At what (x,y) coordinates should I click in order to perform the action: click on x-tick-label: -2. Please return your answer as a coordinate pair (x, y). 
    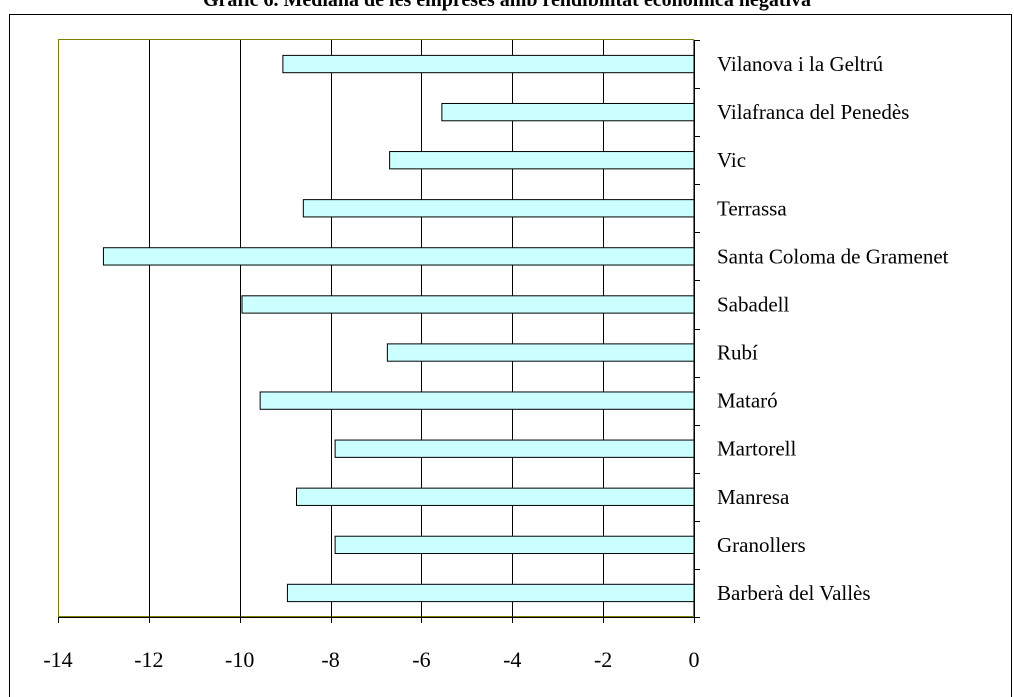
    Looking at the image, I should click on (603, 659).